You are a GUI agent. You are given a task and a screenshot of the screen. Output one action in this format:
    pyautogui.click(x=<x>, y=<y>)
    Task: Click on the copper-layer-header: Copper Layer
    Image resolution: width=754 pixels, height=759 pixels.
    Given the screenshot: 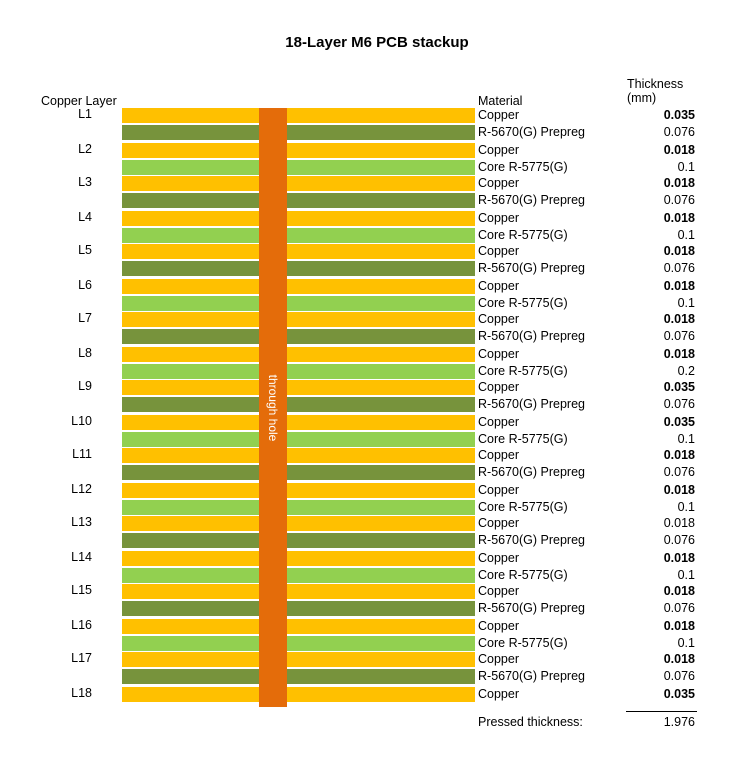 What is the action you would take?
    pyautogui.click(x=79, y=101)
    